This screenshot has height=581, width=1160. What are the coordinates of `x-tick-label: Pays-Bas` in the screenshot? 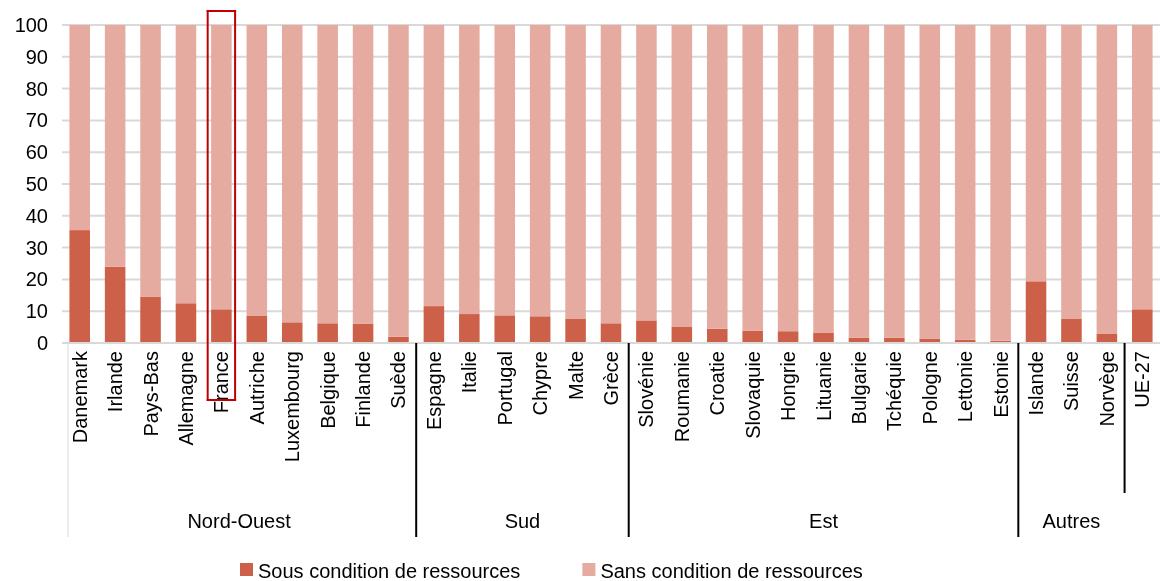 It's located at (150, 394).